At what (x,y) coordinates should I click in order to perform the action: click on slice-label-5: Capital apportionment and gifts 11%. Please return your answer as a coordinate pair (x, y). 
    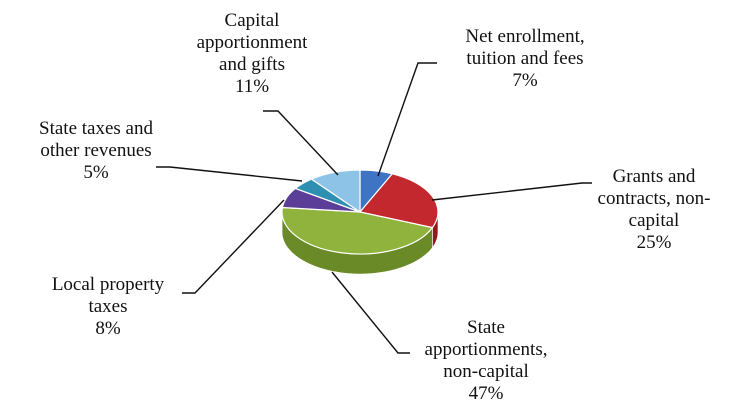
    Looking at the image, I should click on (253, 53).